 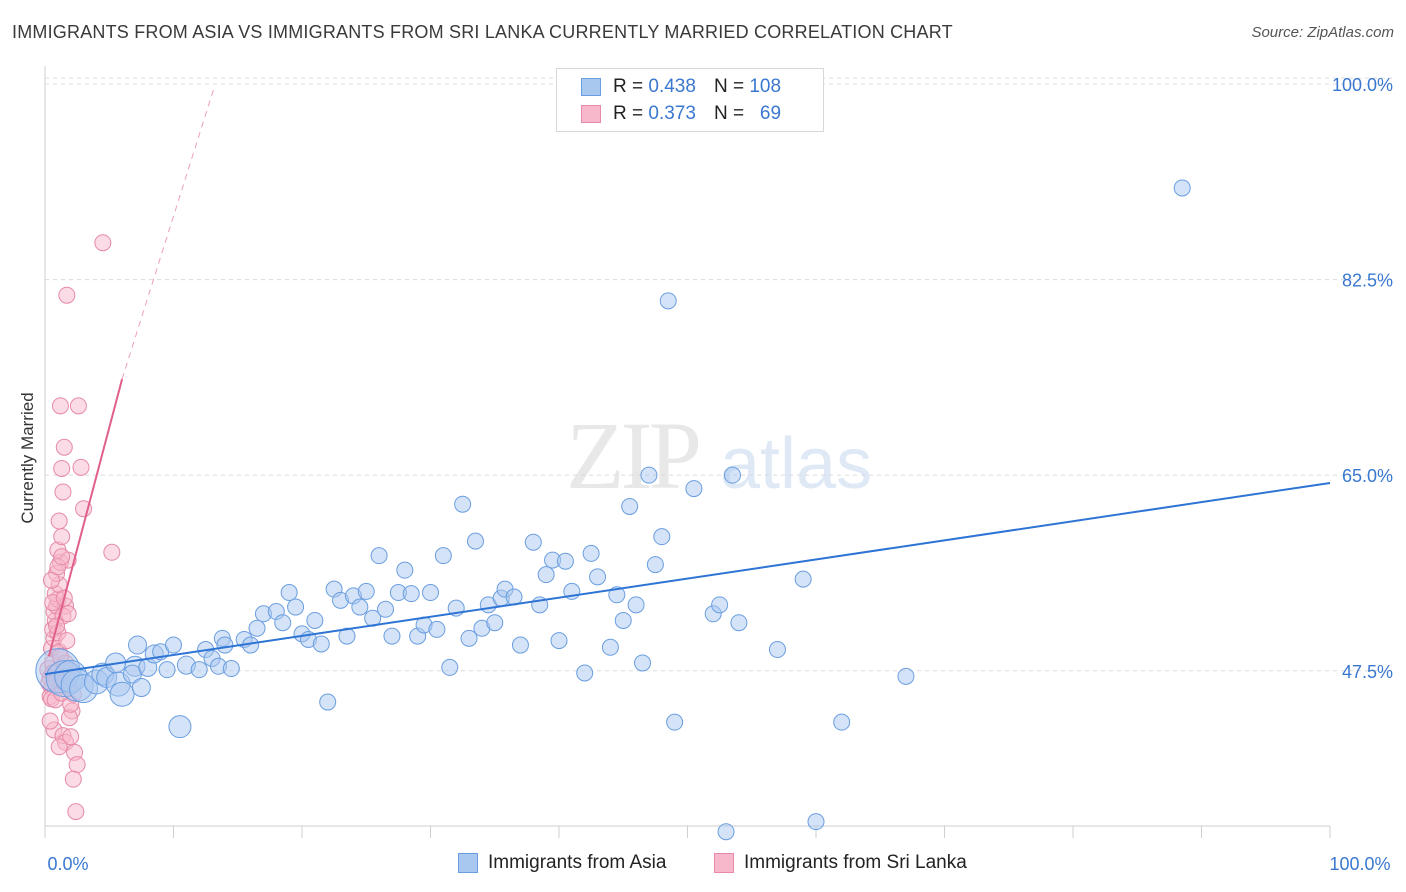 I want to click on legend-row-srilanka: R = 0.373 N = 69, so click(x=681, y=114).